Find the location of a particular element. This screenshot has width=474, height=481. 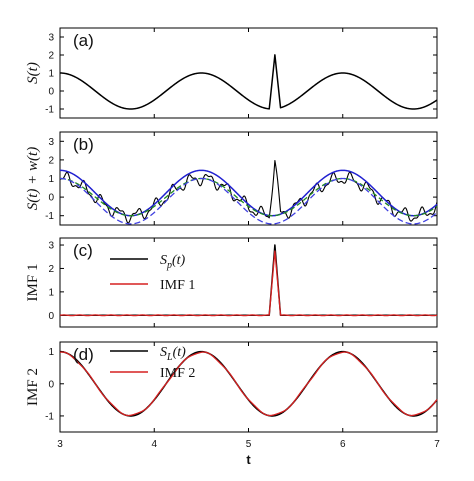

y-axis-label: IMF 2 is located at coordinates (33, 387).